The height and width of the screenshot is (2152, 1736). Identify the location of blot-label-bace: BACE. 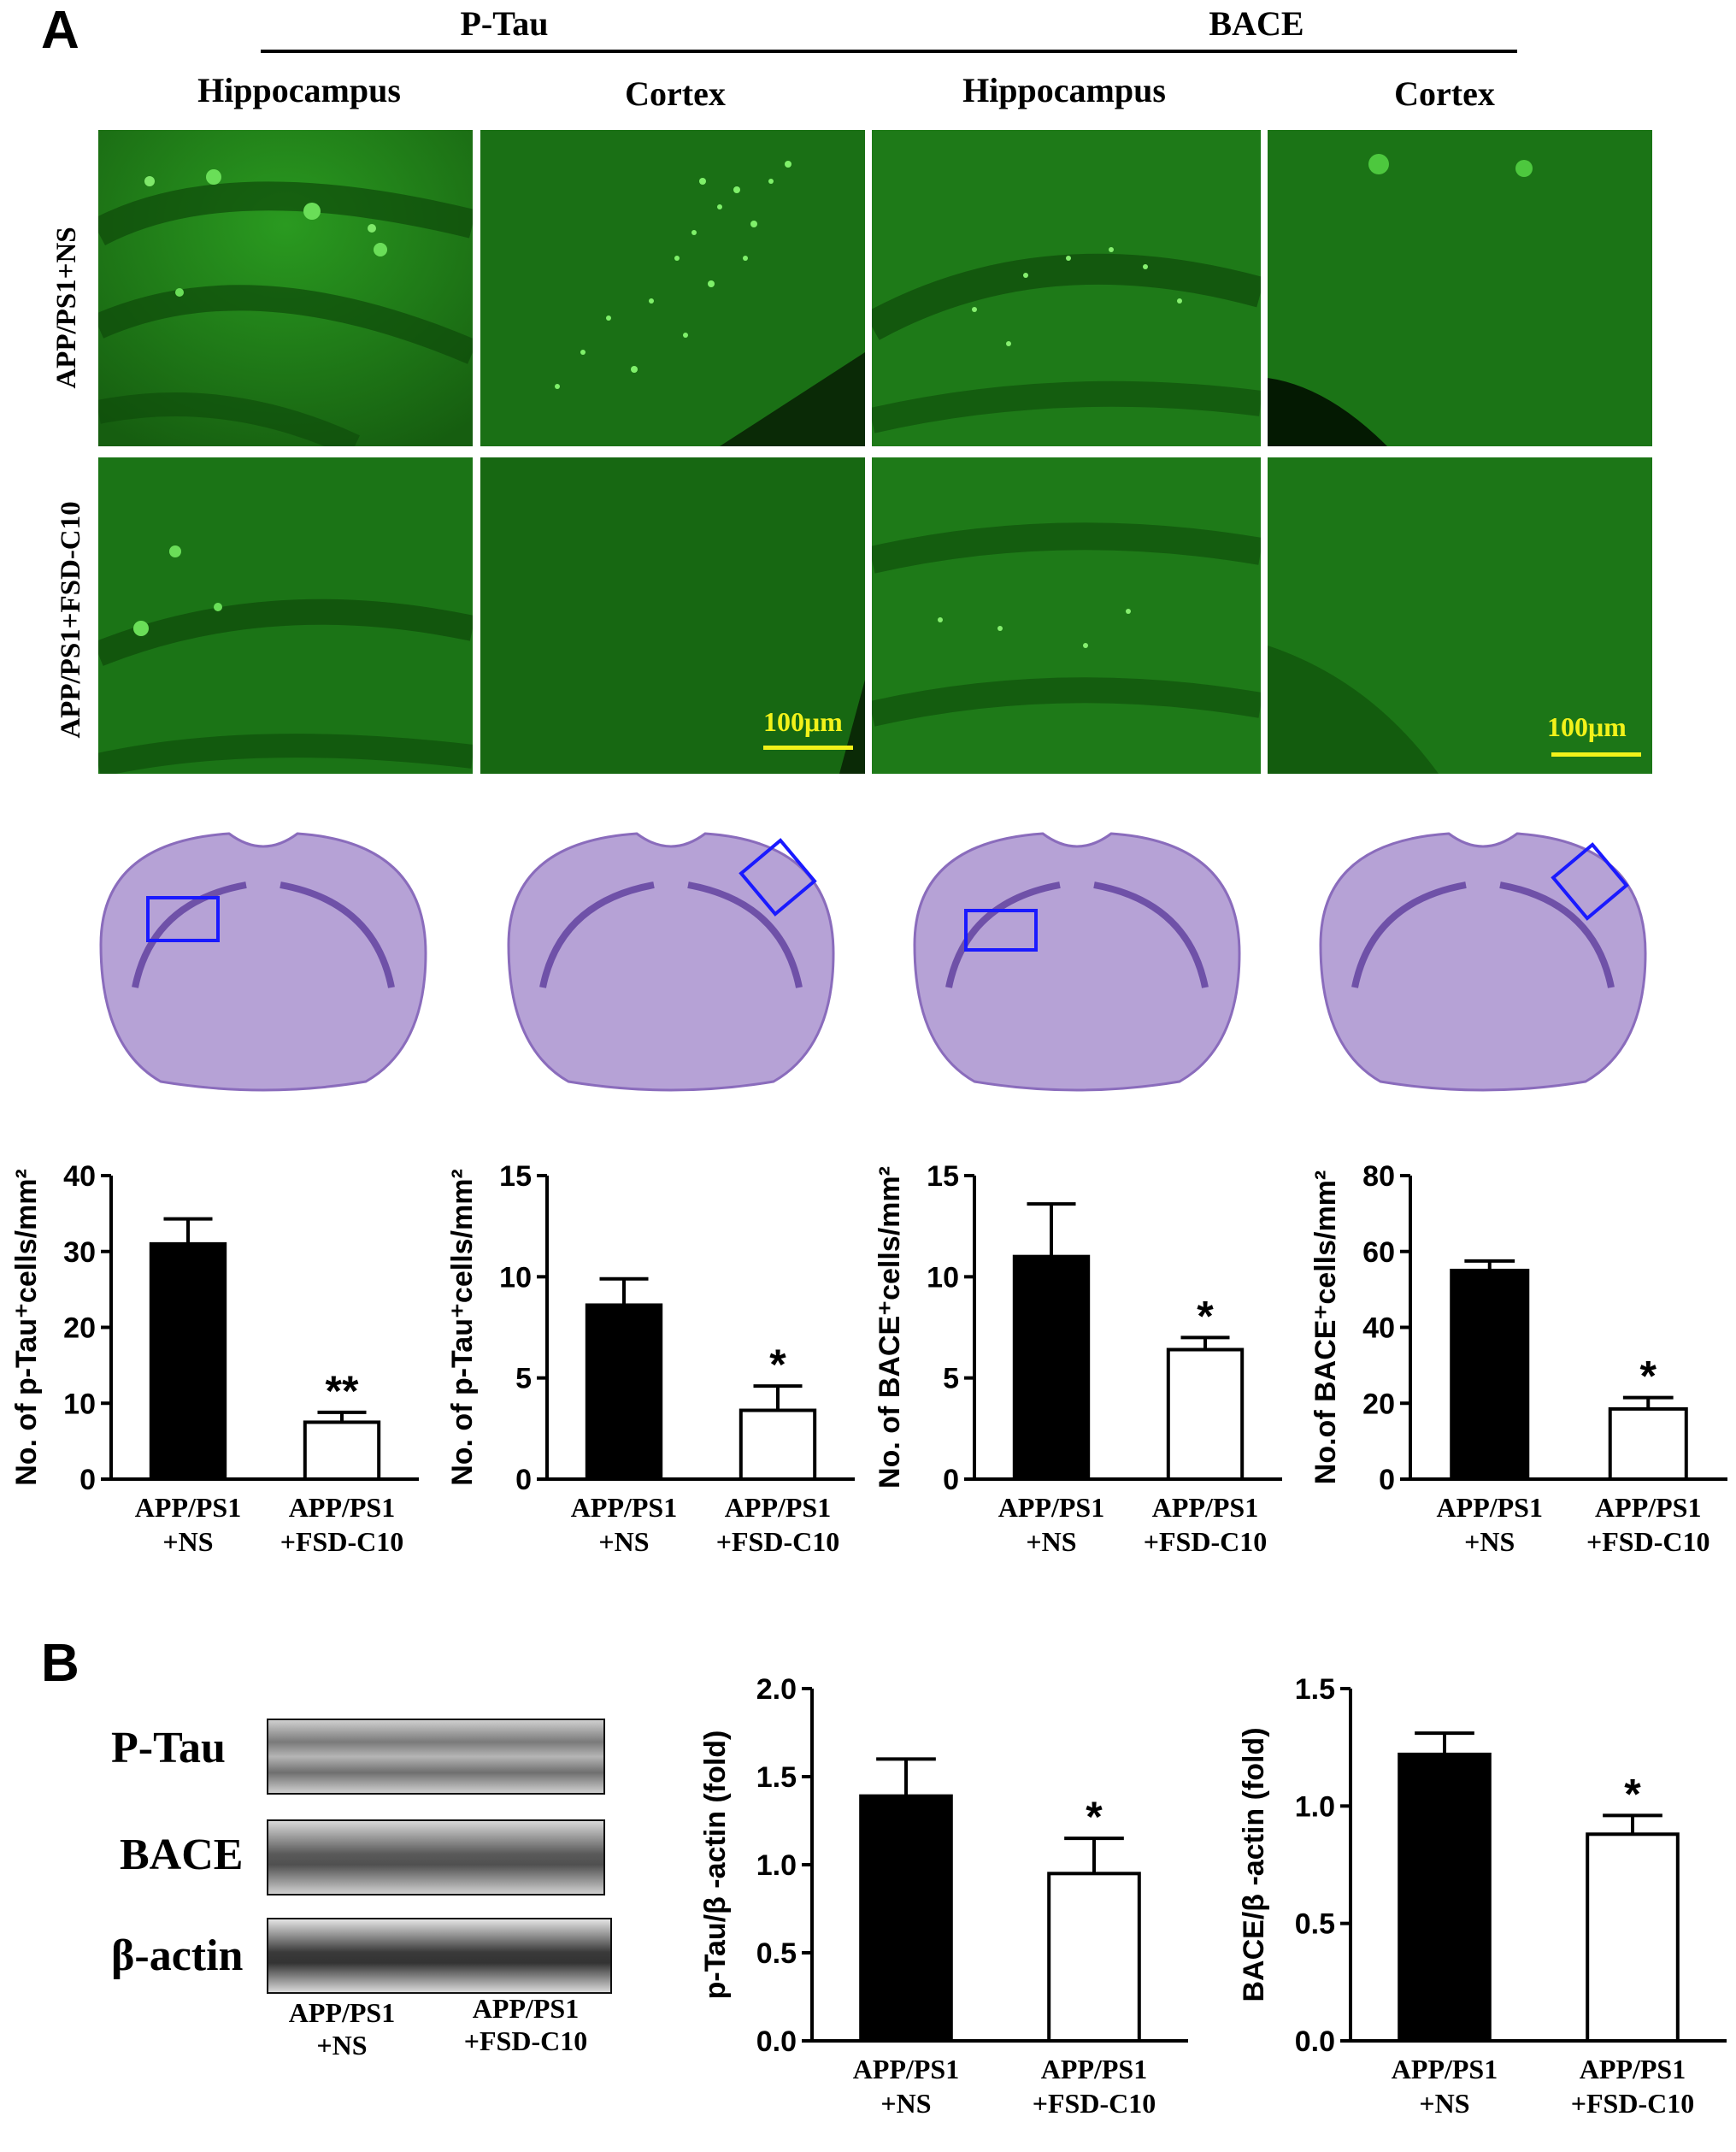
(182, 1855).